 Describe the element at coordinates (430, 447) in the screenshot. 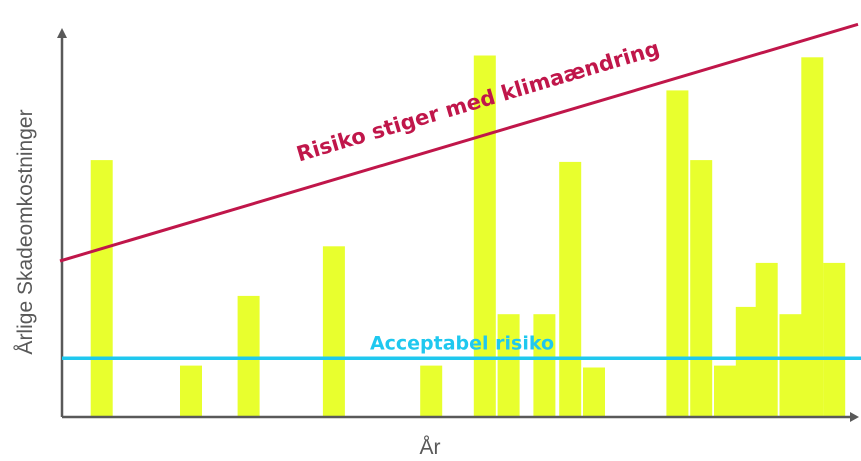

I see `x-axis-title: År` at that location.